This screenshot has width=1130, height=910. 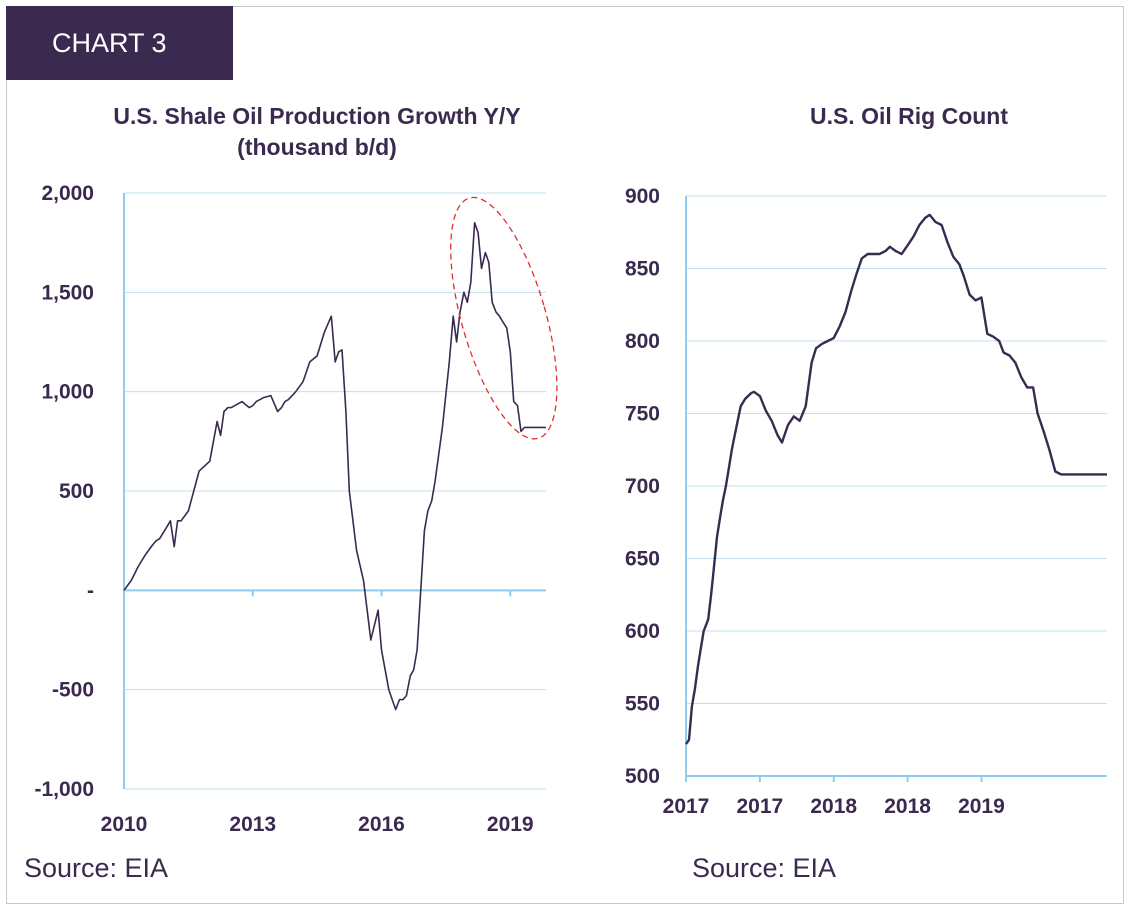 I want to click on chart1-title: U.S. Shale Oil Production Growth Y/Y, so click(x=316, y=116).